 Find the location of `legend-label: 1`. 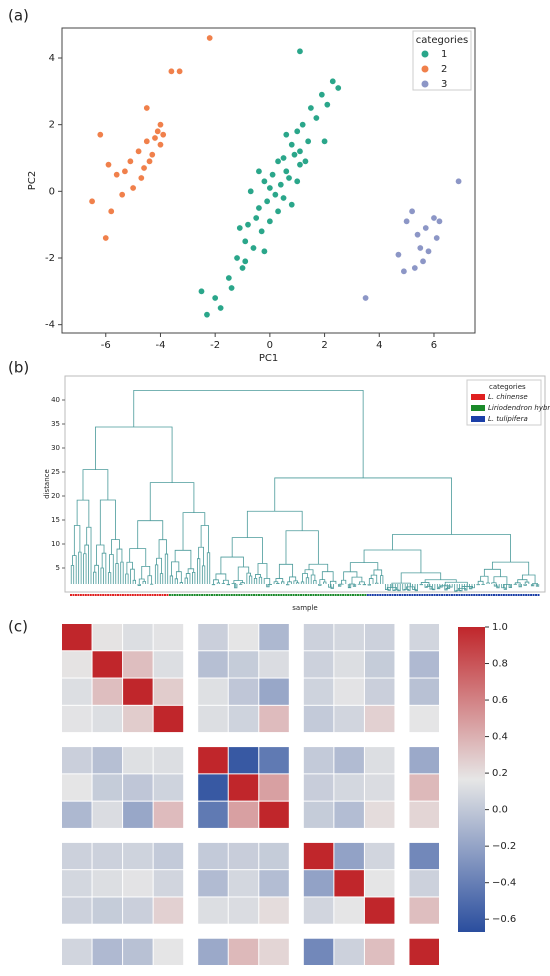

legend-label: 1 is located at coordinates (444, 54).